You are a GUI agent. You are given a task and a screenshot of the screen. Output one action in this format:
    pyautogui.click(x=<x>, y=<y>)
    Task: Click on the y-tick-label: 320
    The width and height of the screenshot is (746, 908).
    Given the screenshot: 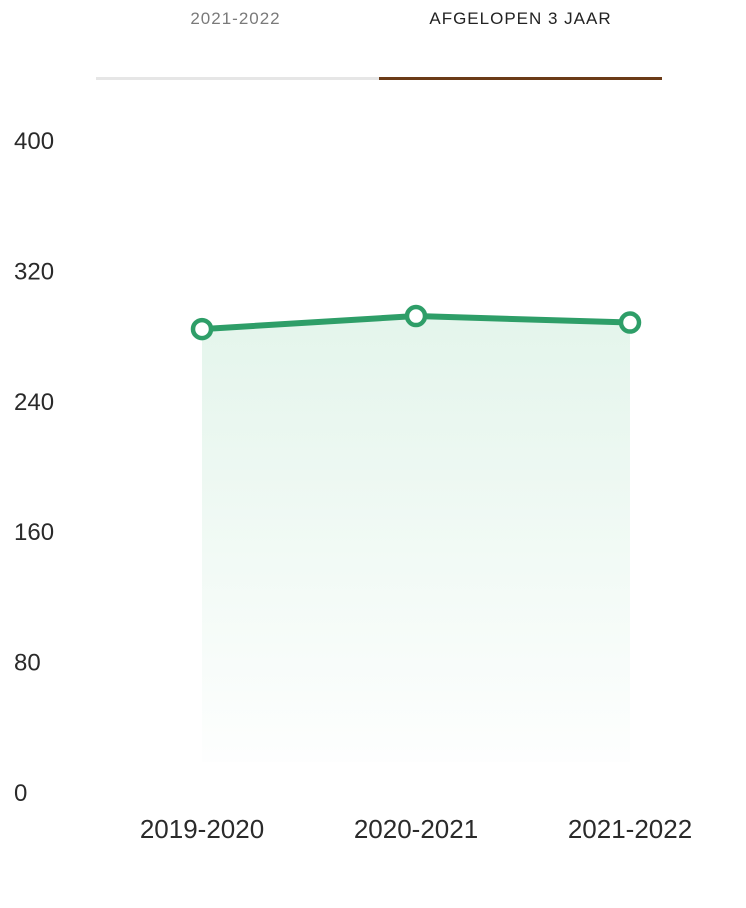 What is the action you would take?
    pyautogui.click(x=34, y=271)
    